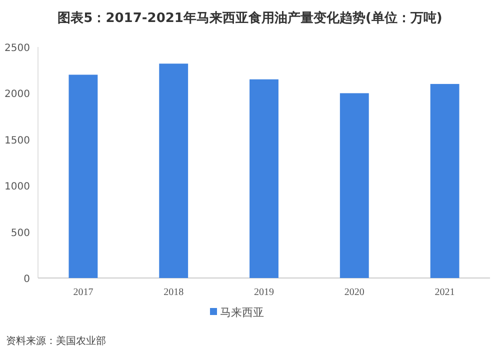  Describe the element at coordinates (20, 233) in the screenshot. I see `y-tick-label: 500` at that location.